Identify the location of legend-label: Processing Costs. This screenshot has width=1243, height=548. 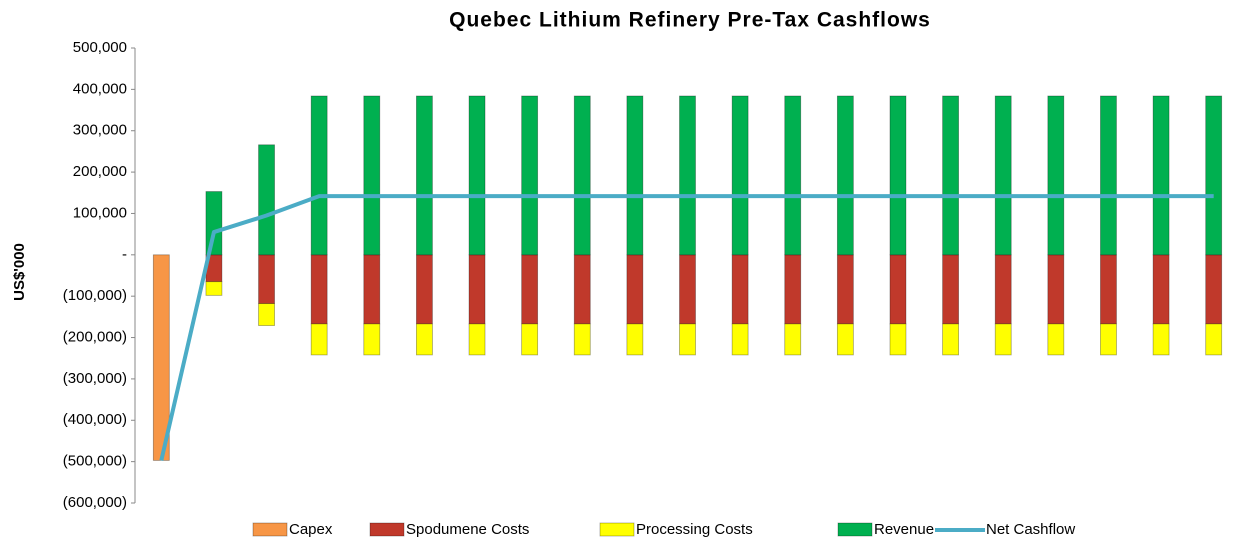
(694, 529).